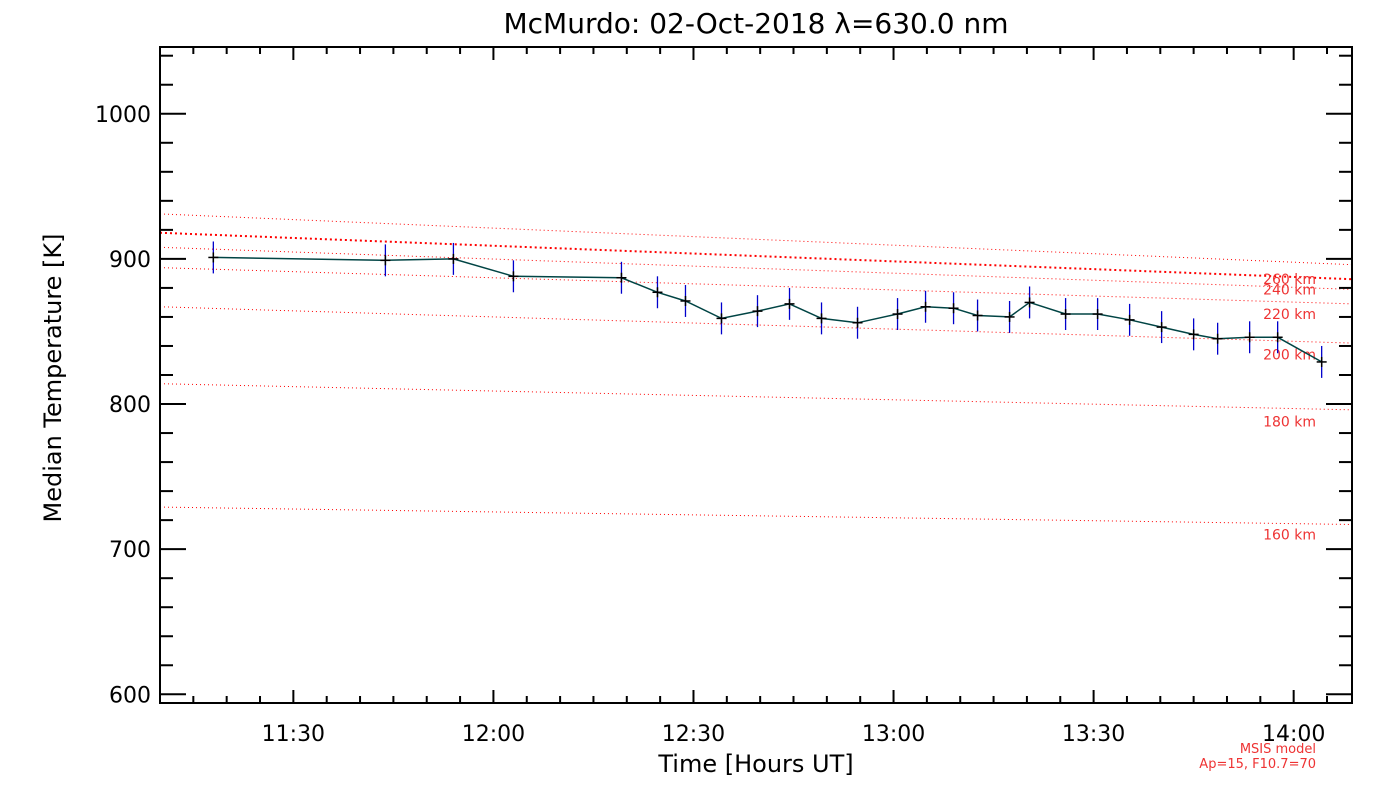  What do you see at coordinates (1257, 764) in the screenshot?
I see `msis-model-params: Ap=15, F10.7=70` at bounding box center [1257, 764].